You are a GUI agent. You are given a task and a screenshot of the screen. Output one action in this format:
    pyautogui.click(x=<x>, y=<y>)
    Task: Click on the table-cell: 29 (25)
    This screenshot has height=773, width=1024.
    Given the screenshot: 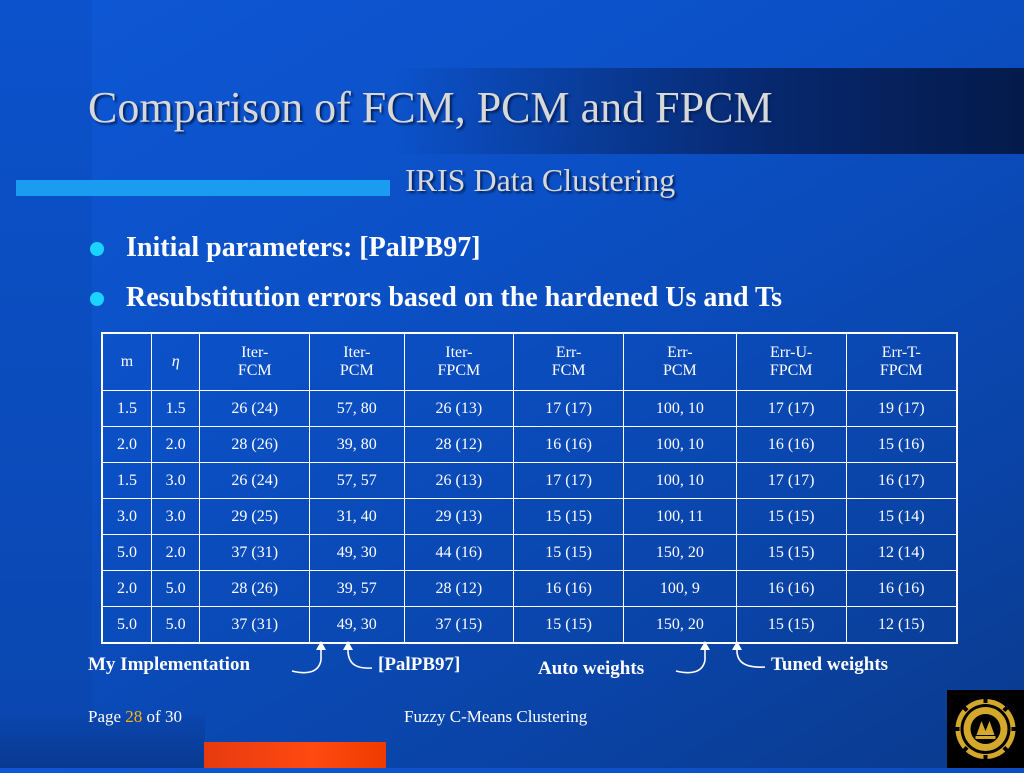 What is the action you would take?
    pyautogui.click(x=255, y=516)
    